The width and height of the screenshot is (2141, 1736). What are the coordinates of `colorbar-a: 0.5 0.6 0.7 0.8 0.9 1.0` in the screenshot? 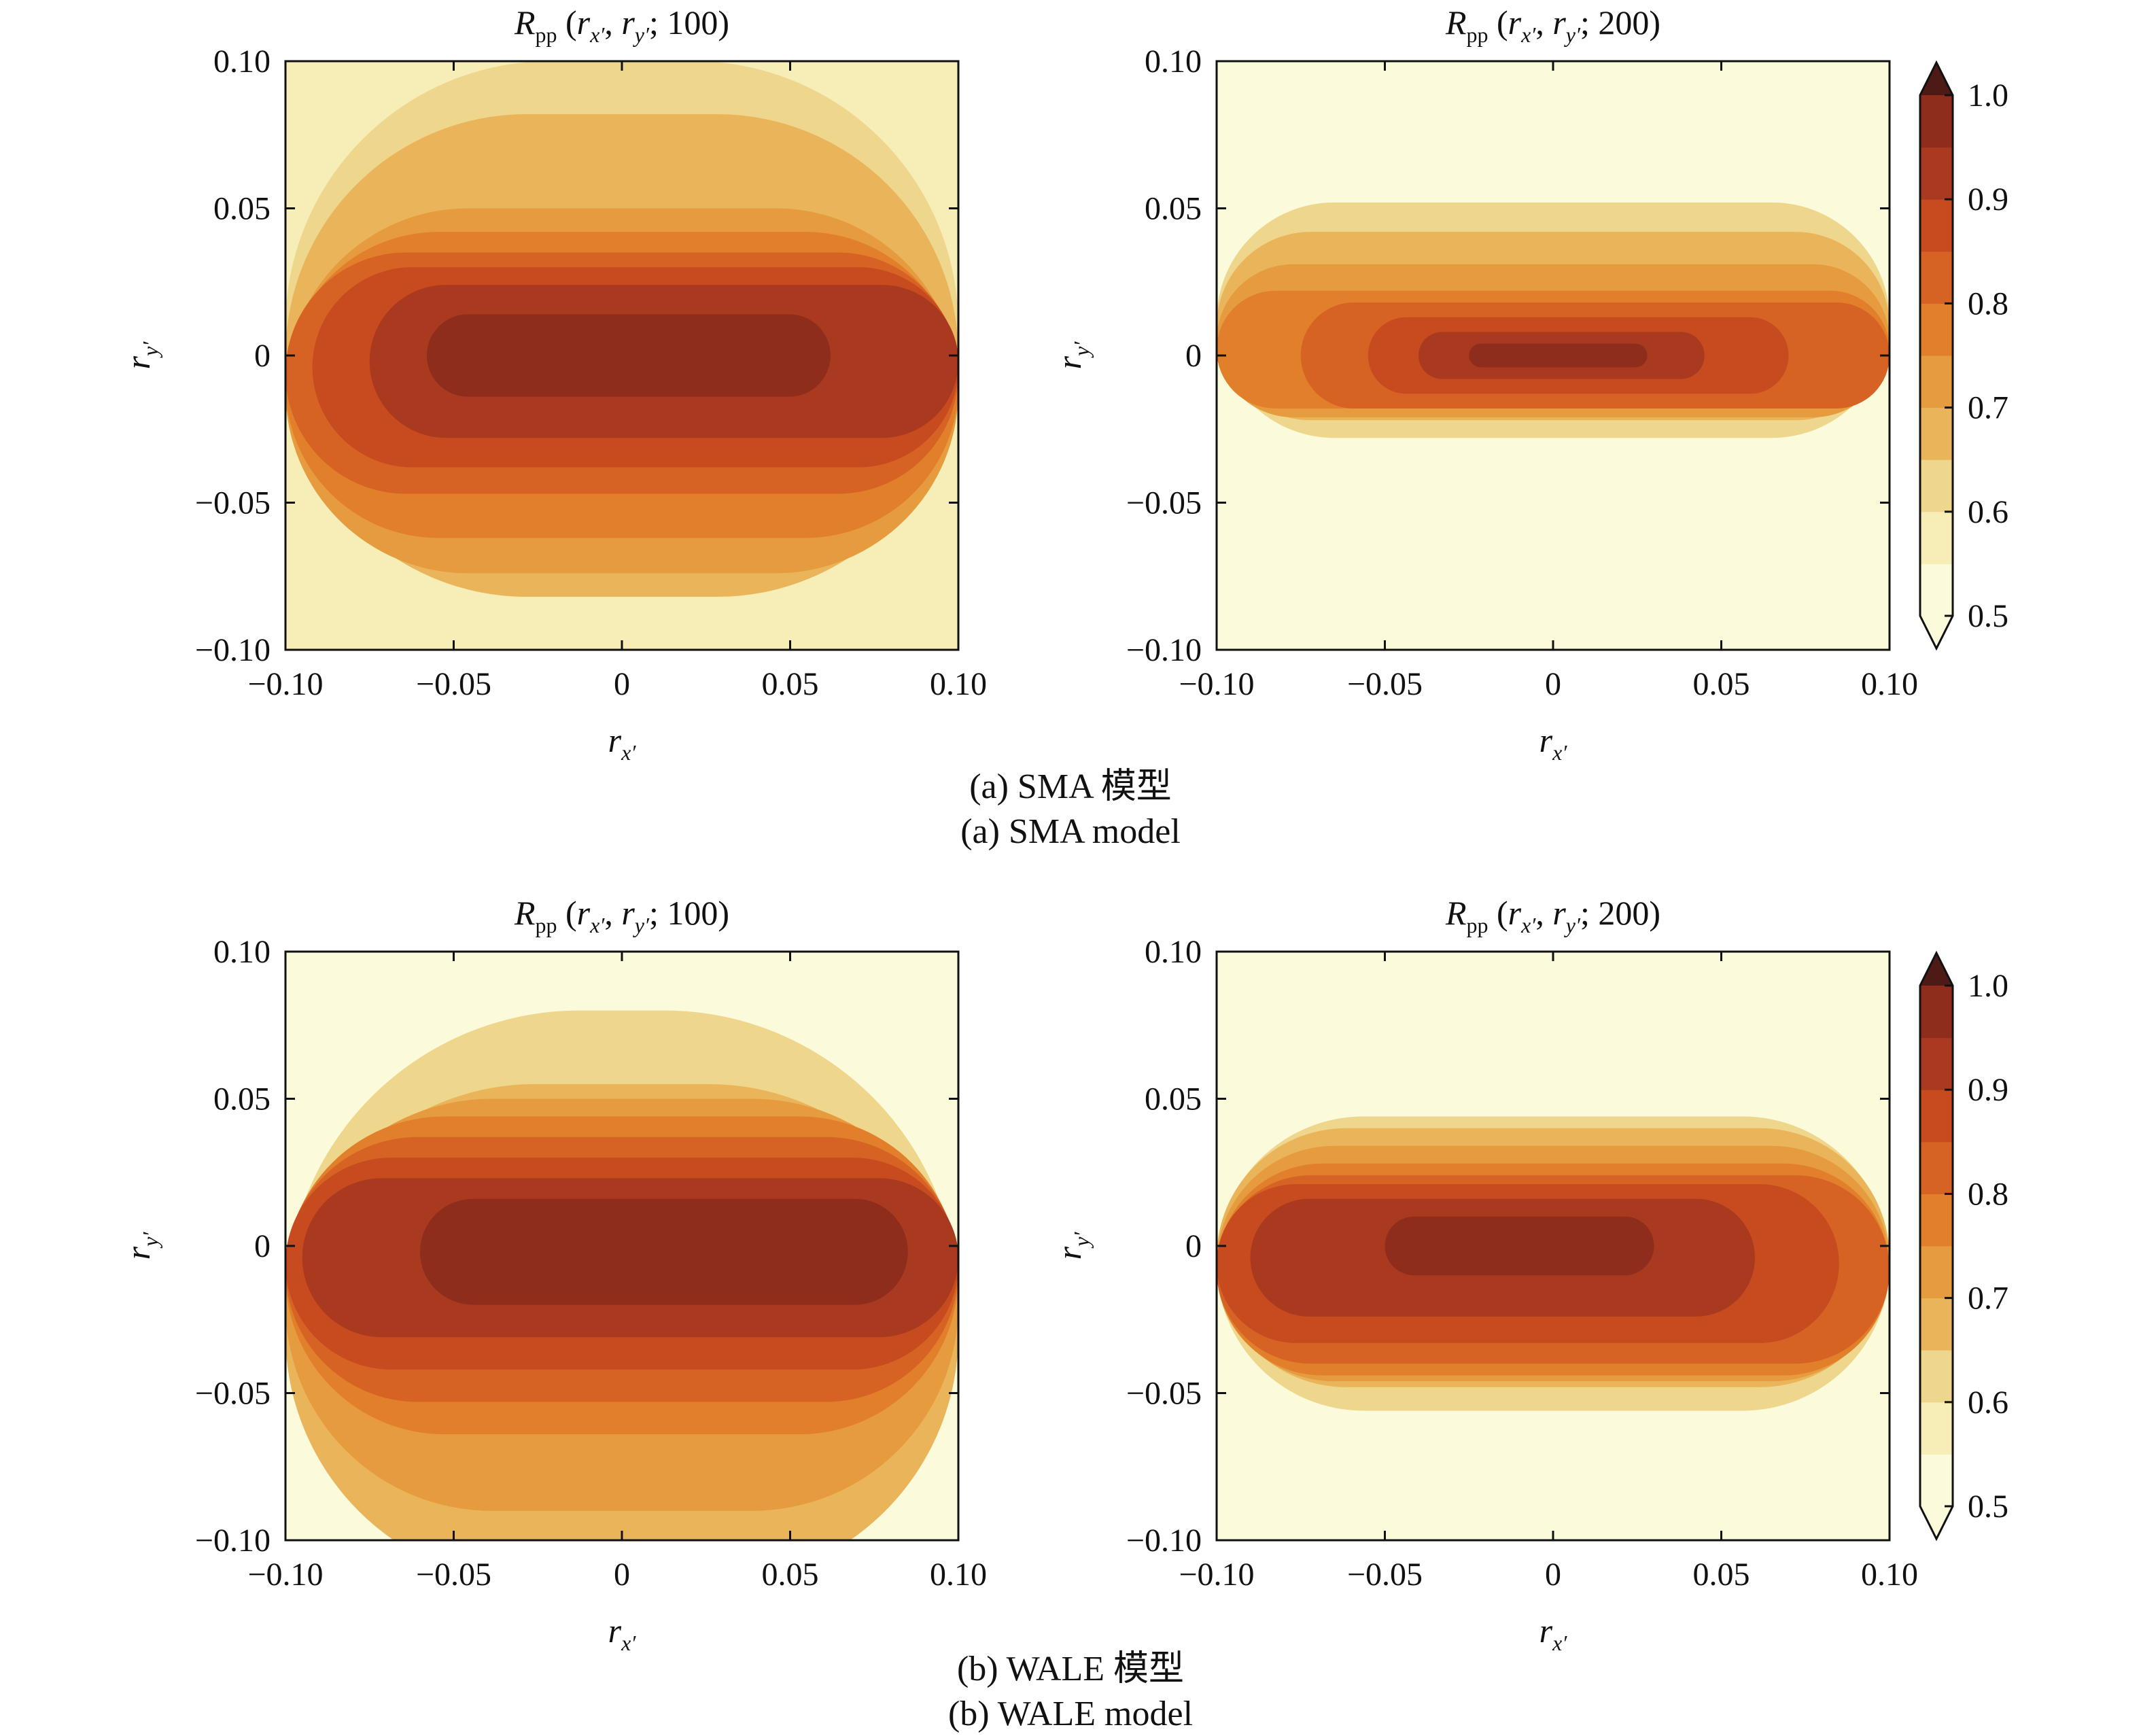 It's located at (1963, 355).